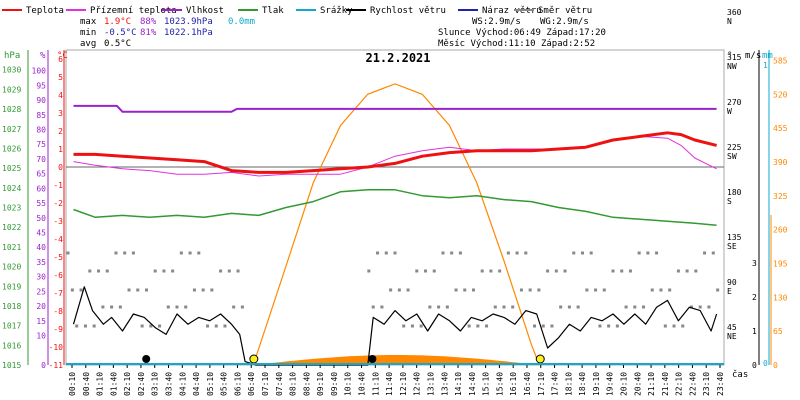 This screenshot has width=800, height=400. What do you see at coordinates (397, 58) in the screenshot?
I see `chart-title: 21.2.2021` at bounding box center [397, 58].